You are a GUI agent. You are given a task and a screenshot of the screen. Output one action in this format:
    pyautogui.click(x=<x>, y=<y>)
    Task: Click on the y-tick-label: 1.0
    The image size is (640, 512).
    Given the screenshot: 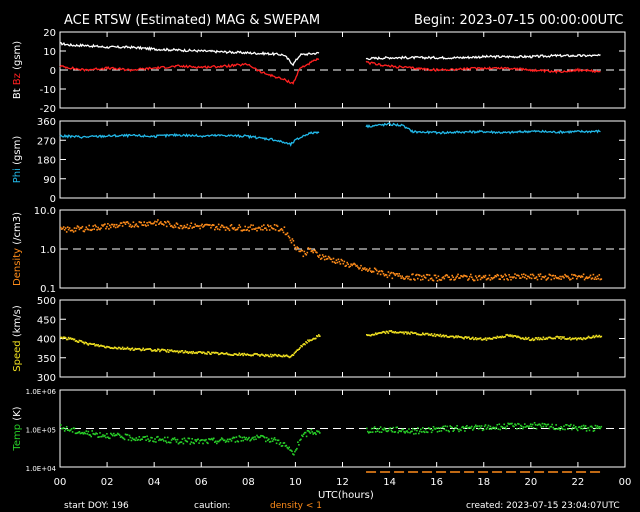 What is the action you would take?
    pyautogui.click(x=48, y=250)
    